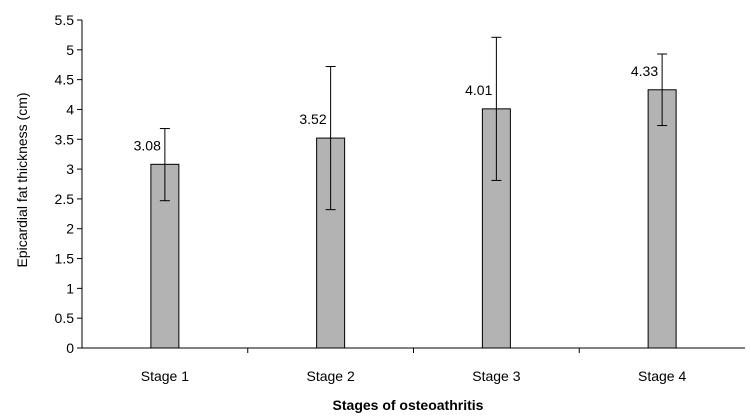  I want to click on y-tick-label: 4, so click(70, 109).